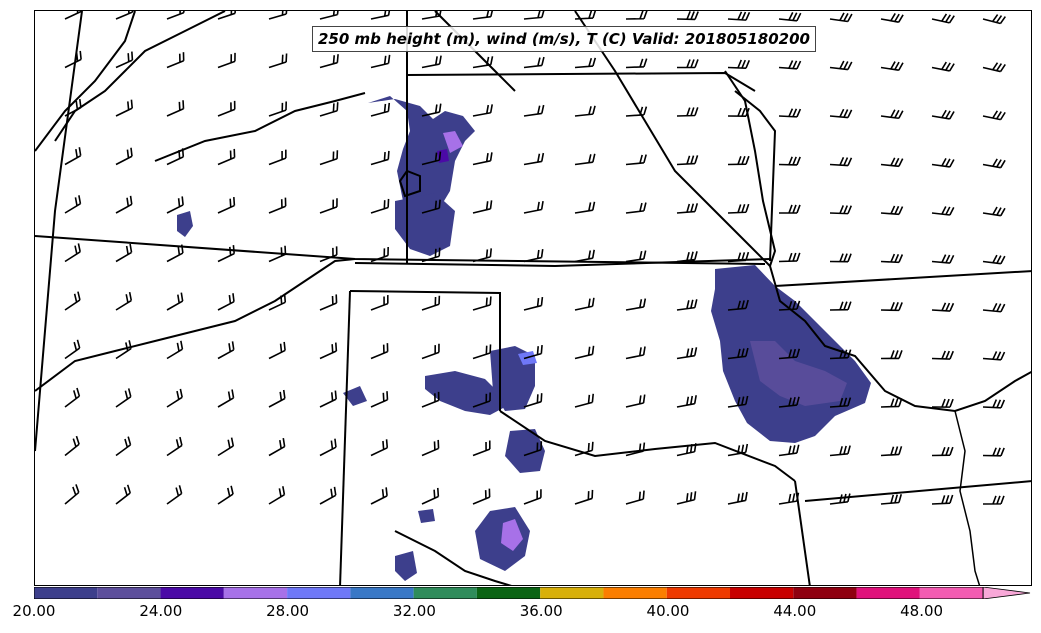 The image size is (1041, 633). Describe the element at coordinates (509, 593) in the screenshot. I see `colorbar-bins` at that location.